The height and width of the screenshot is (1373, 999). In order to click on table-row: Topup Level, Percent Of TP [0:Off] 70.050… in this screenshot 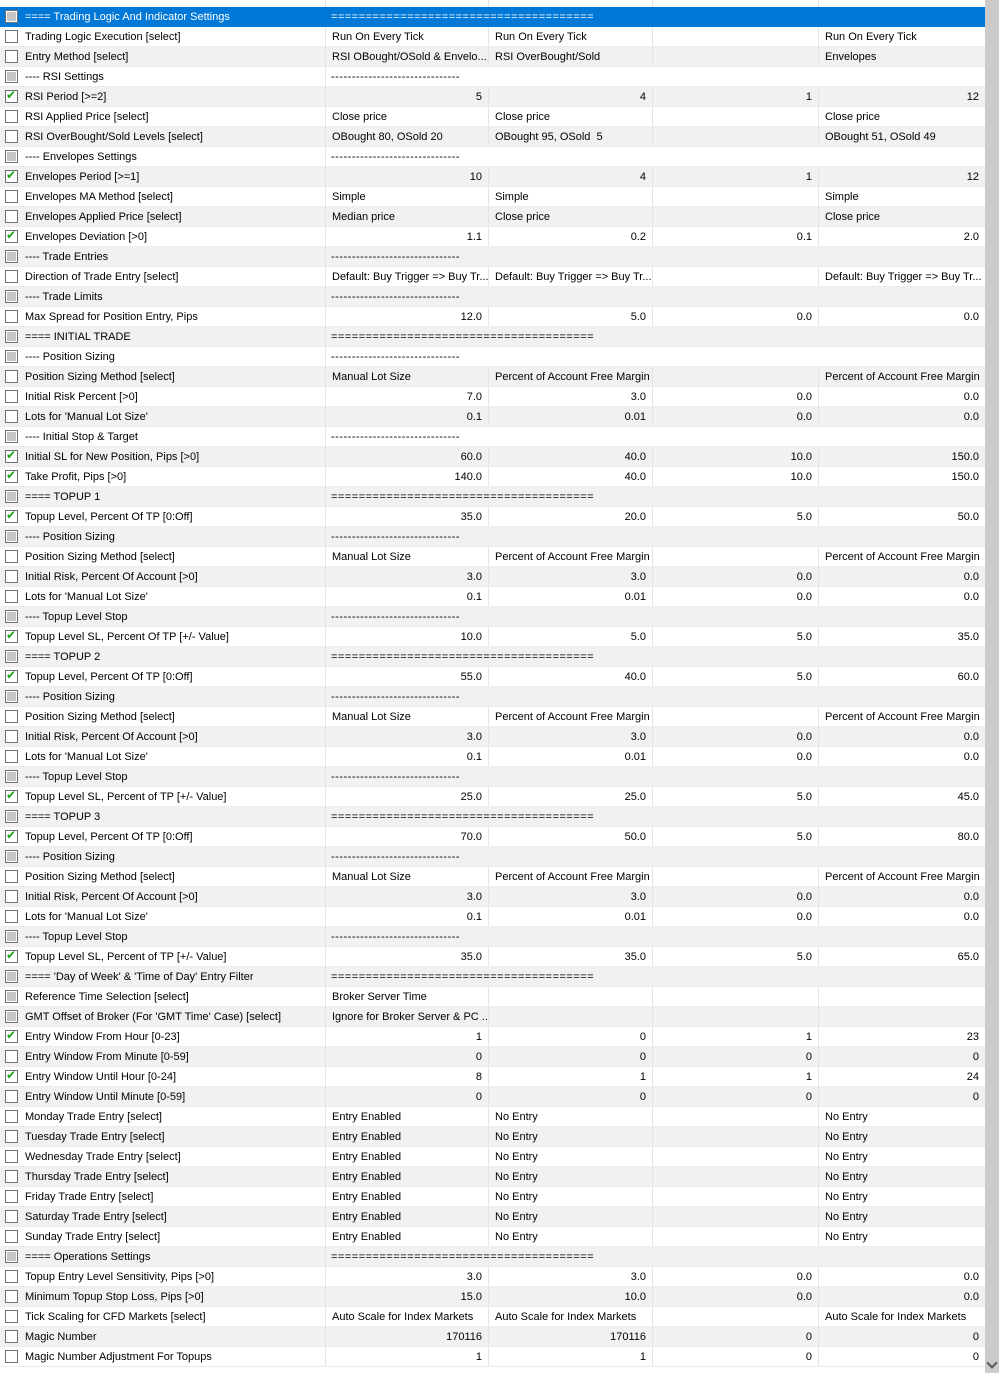, I will do `click(492, 837)`.